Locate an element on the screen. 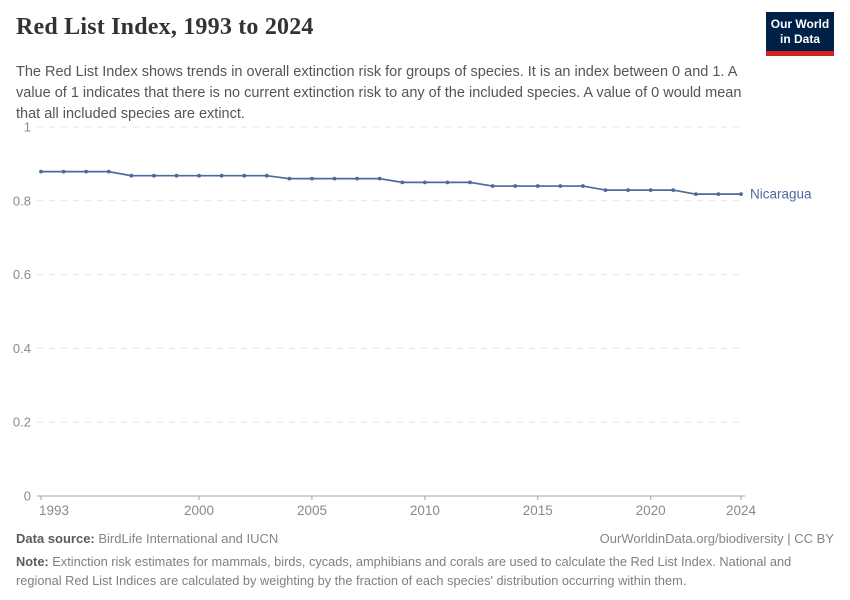 Image resolution: width=850 pixels, height=600 pixels. chart-note-label: Note: is located at coordinates (32, 561).